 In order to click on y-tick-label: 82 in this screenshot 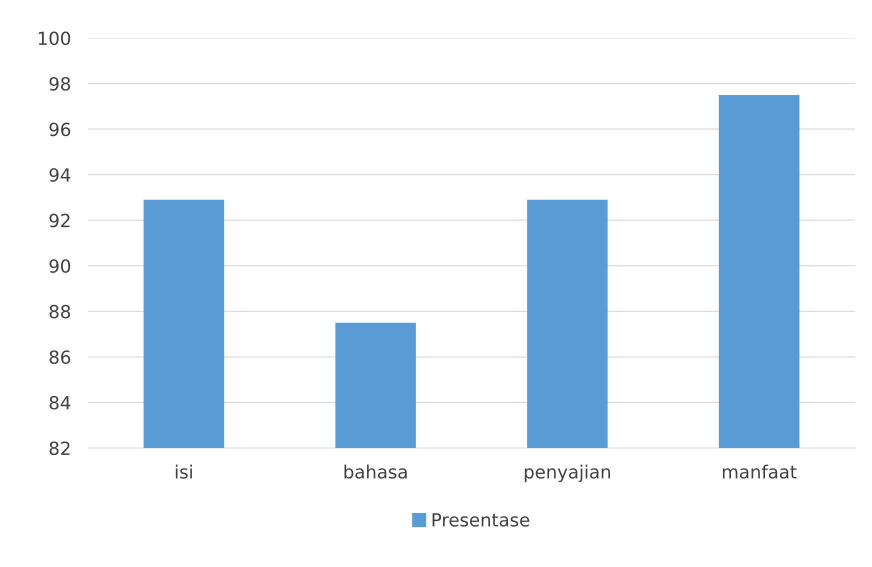, I will do `click(60, 448)`.